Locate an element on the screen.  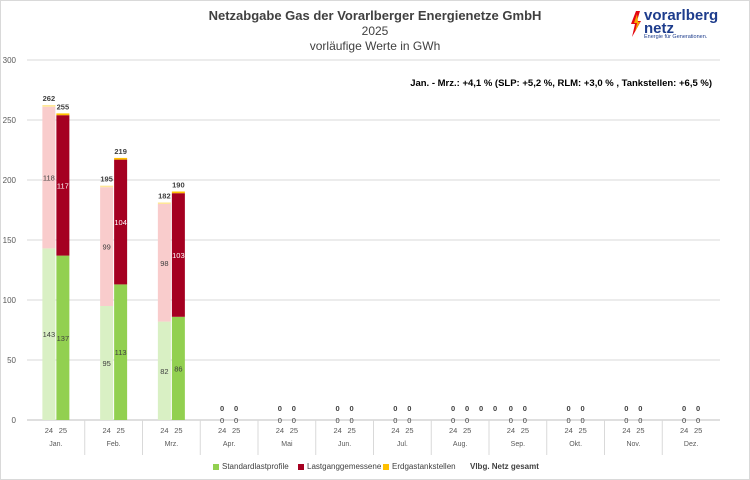
logo-text-line1: vorarlberg is located at coordinates (681, 15).